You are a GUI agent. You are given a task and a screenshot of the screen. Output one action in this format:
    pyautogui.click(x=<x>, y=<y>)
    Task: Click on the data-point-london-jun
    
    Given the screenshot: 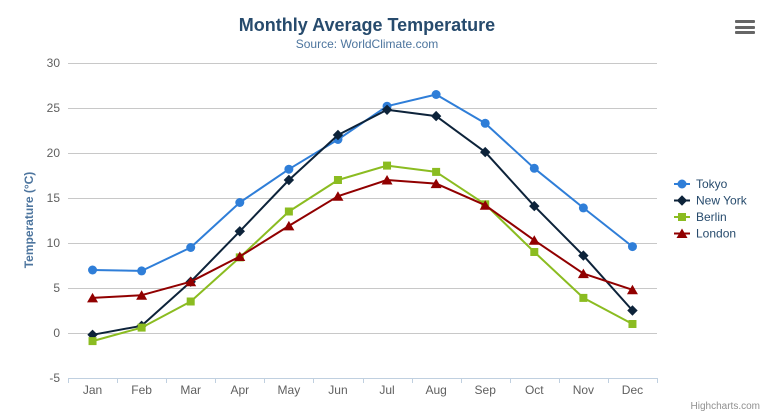 What is the action you would take?
    pyautogui.click(x=338, y=196)
    